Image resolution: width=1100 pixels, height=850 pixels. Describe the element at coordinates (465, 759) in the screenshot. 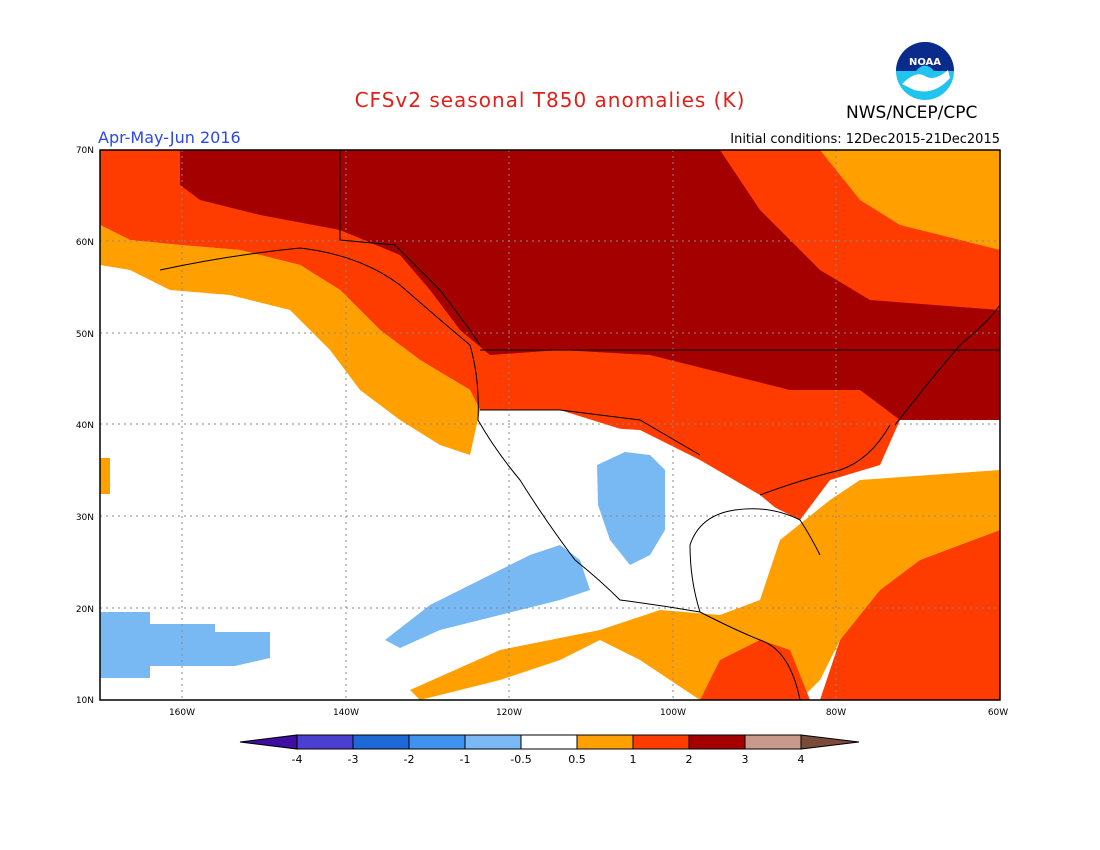

I see `colorbar-tick-label: -1` at that location.